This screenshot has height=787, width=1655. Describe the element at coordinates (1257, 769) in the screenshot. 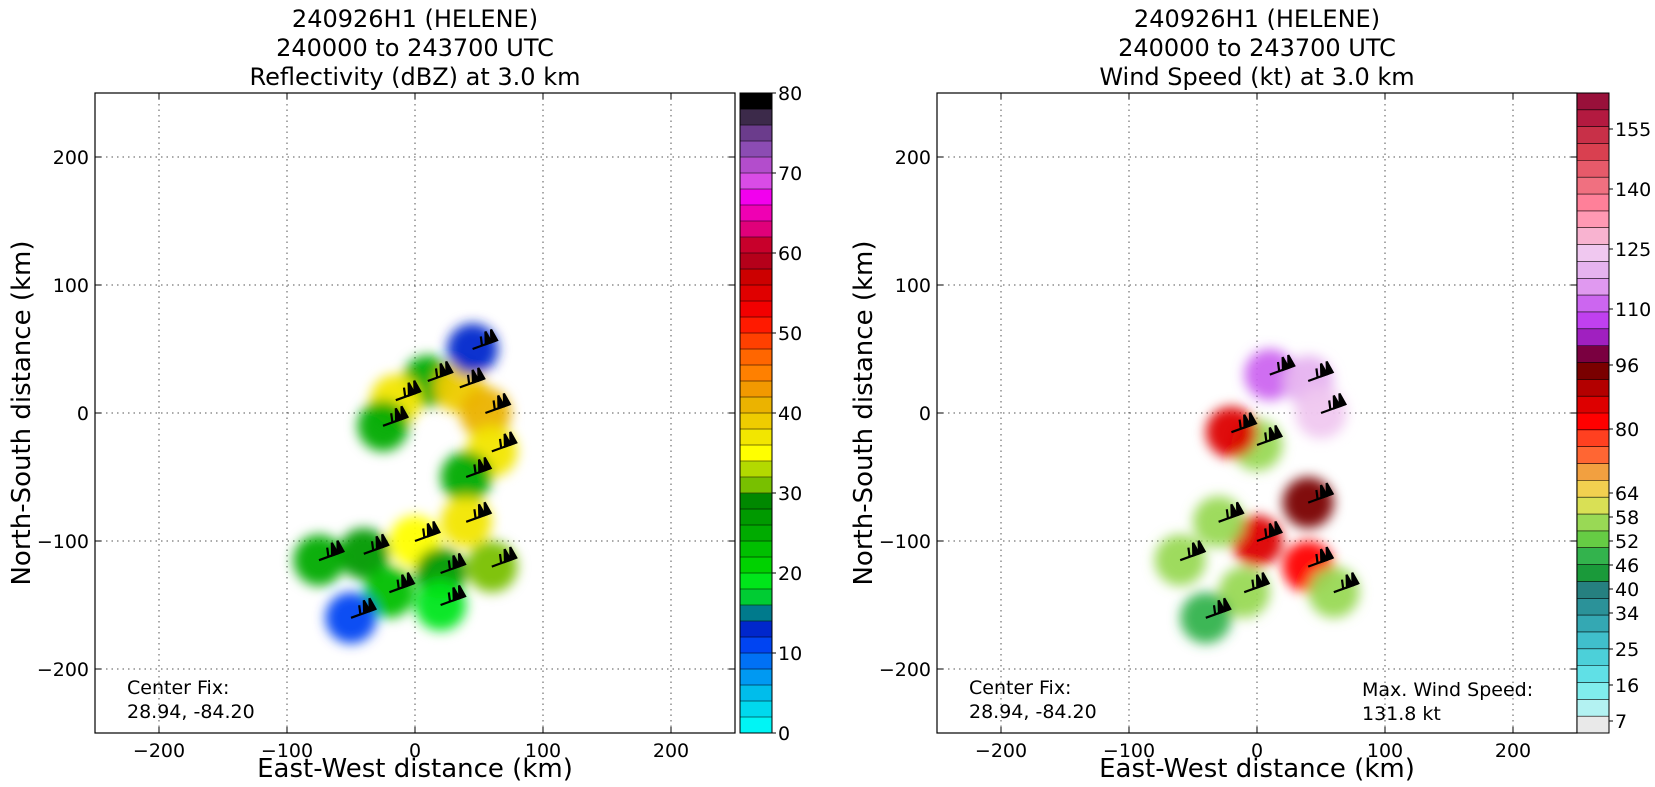

I see `wind-x-axis-label: East-West distance (km)` at that location.